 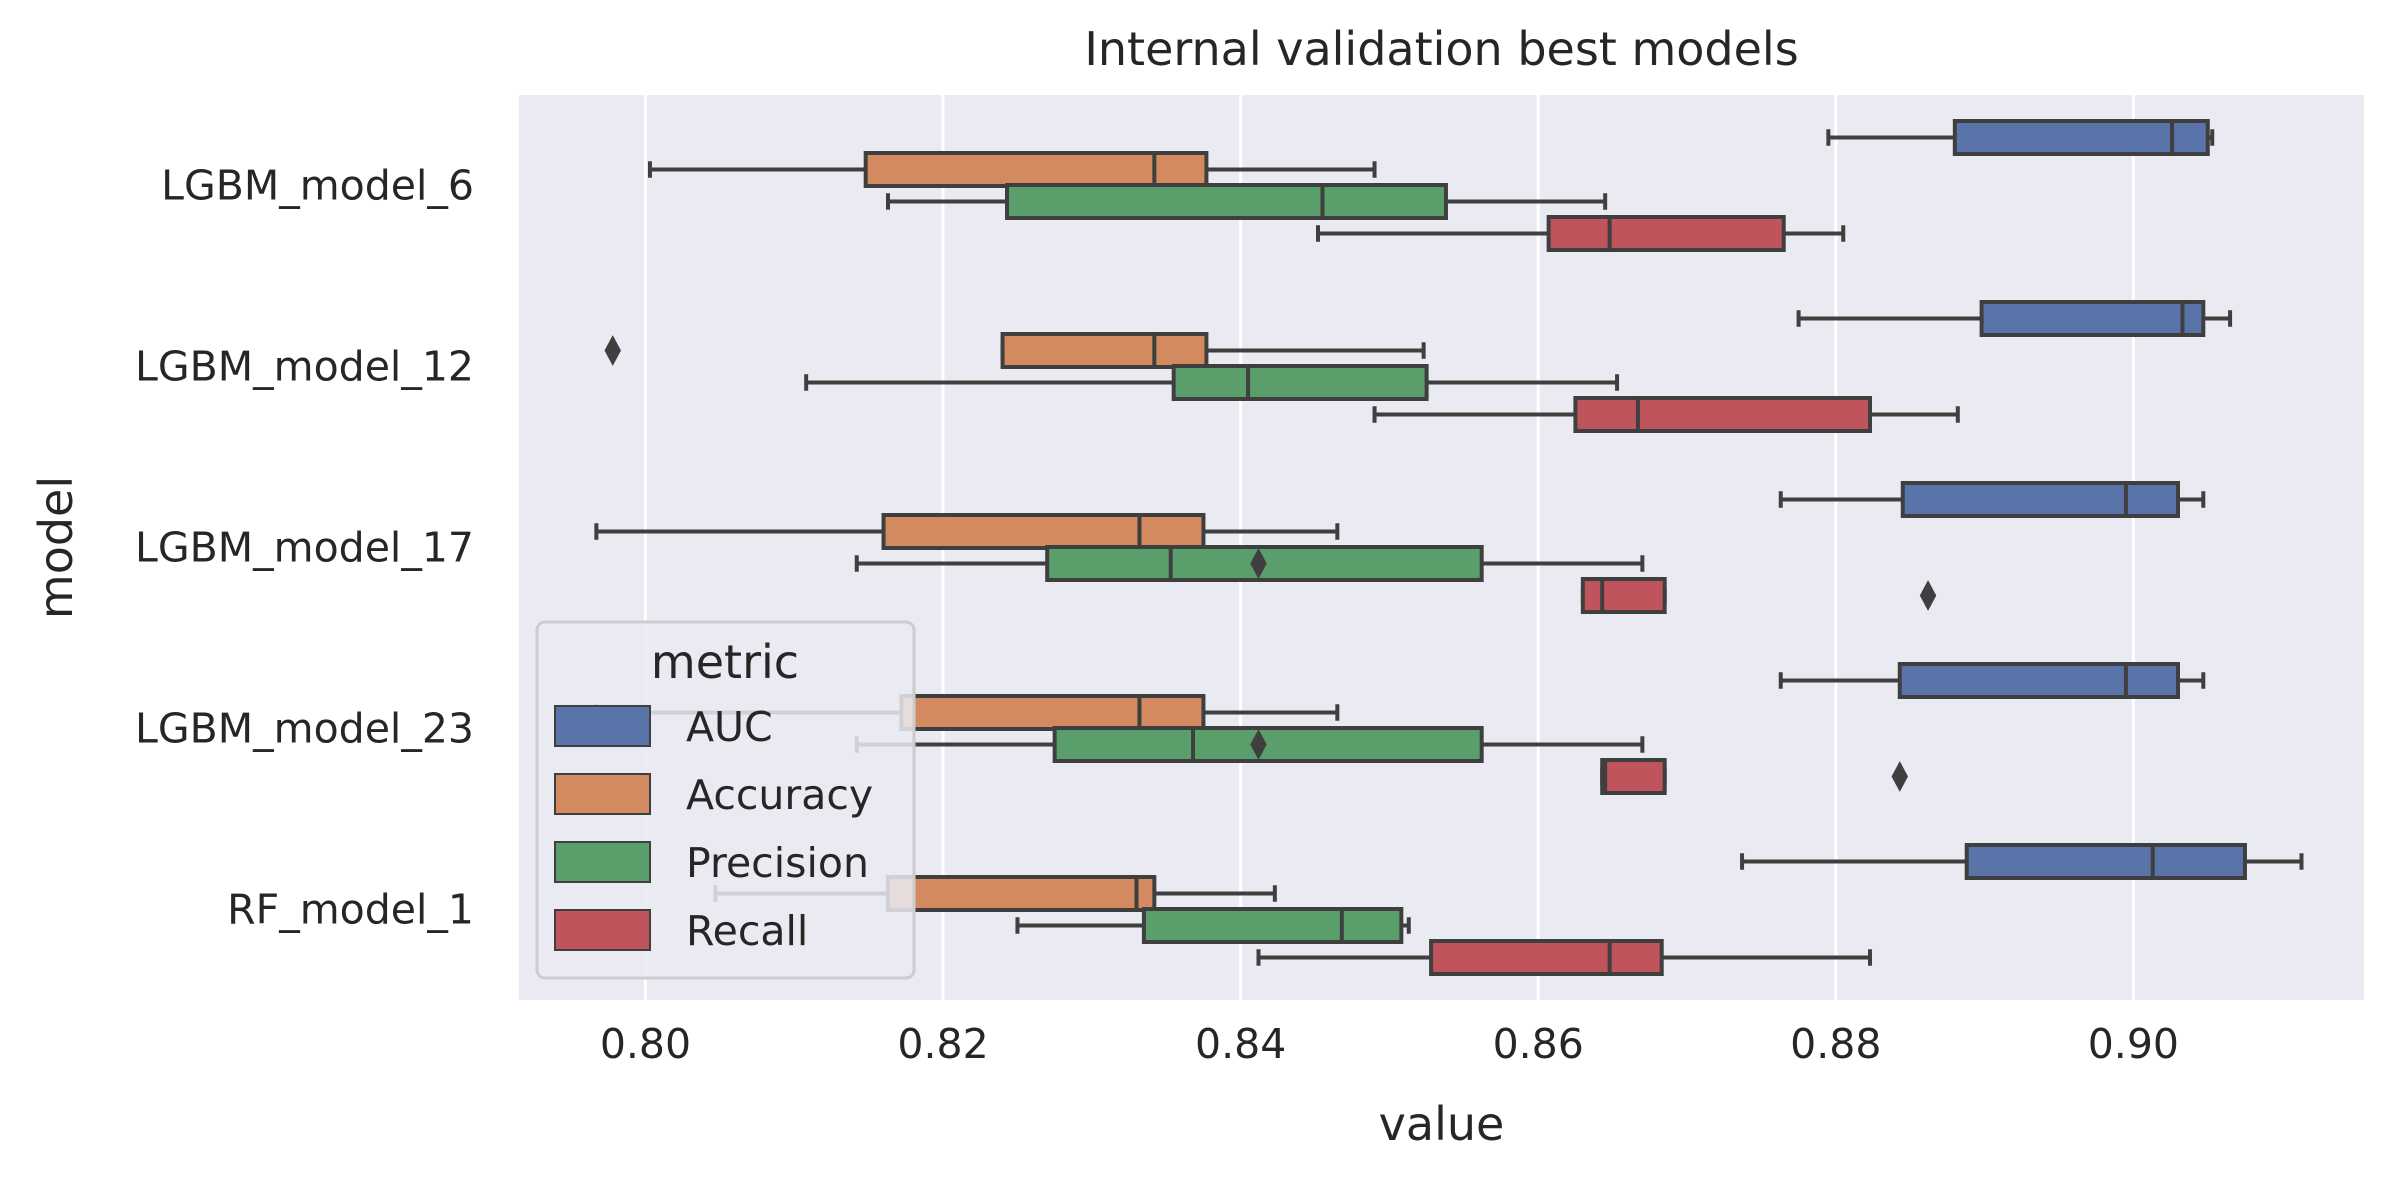 I want to click on y-tick-label: LGBM_model_12, so click(x=304, y=367).